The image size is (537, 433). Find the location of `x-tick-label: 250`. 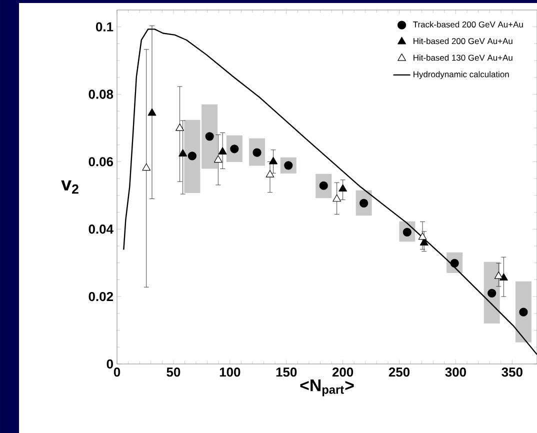

x-tick-label: 250 is located at coordinates (399, 372).